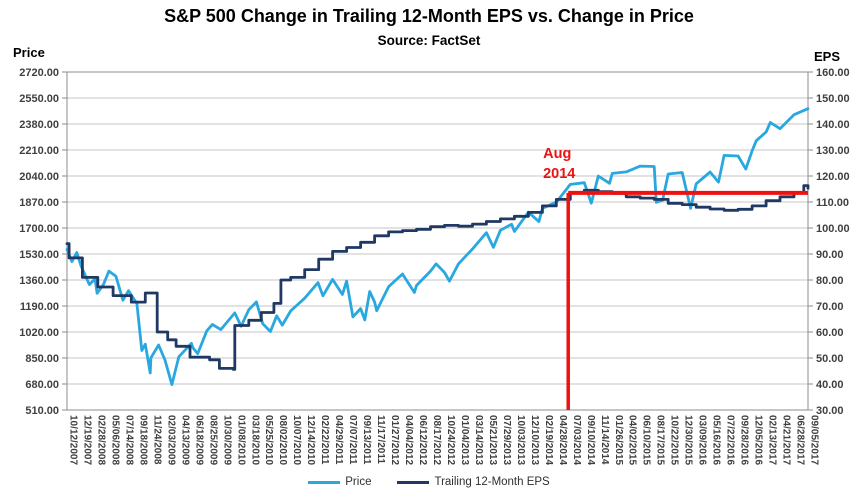  What do you see at coordinates (830, 359) in the screenshot?
I see `svg-text: 50.00` at bounding box center [830, 359].